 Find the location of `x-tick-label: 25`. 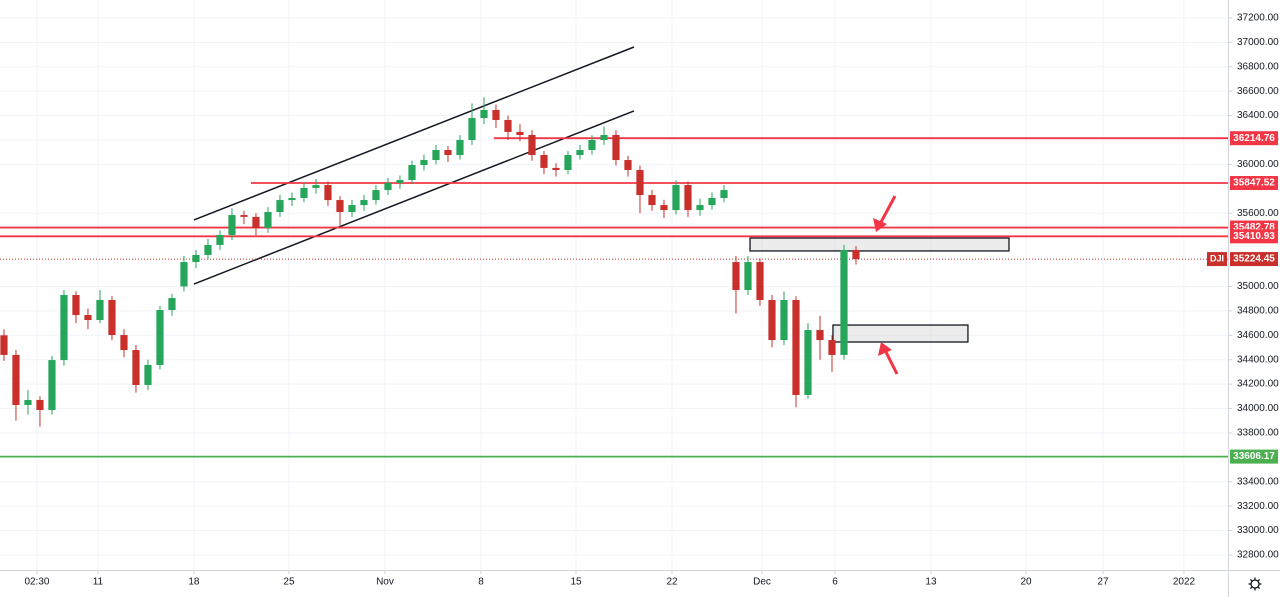

x-tick-label: 25 is located at coordinates (289, 582).